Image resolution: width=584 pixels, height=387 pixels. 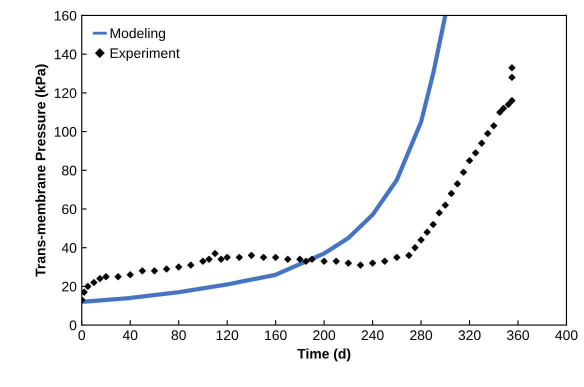 I want to click on x-tick-label: 40, so click(x=130, y=335).